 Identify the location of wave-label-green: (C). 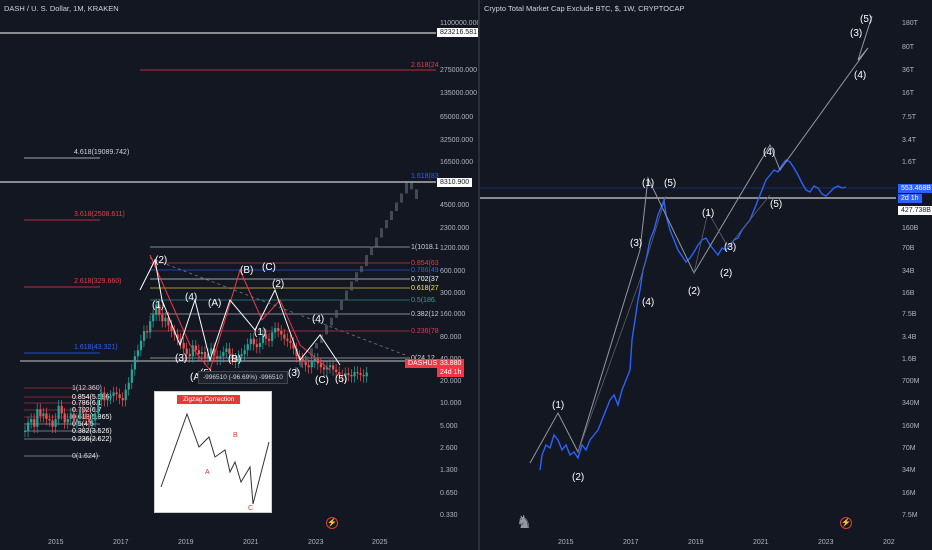
(269, 267).